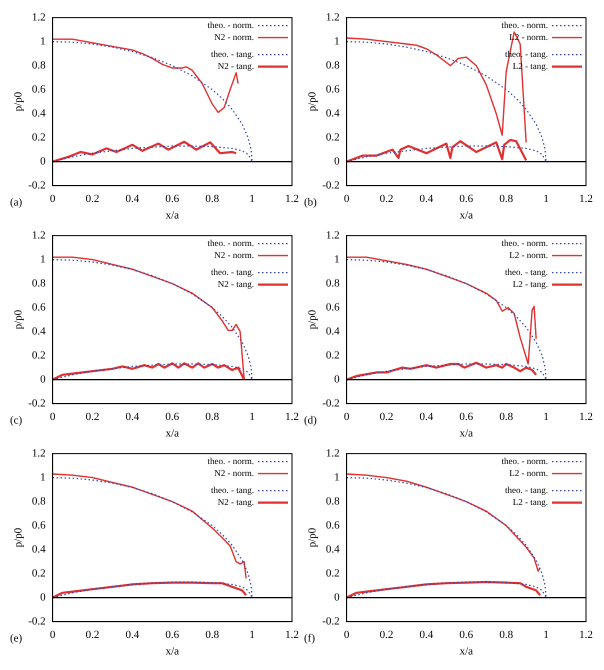 The height and width of the screenshot is (670, 604). I want to click on text: (f), so click(310, 638).